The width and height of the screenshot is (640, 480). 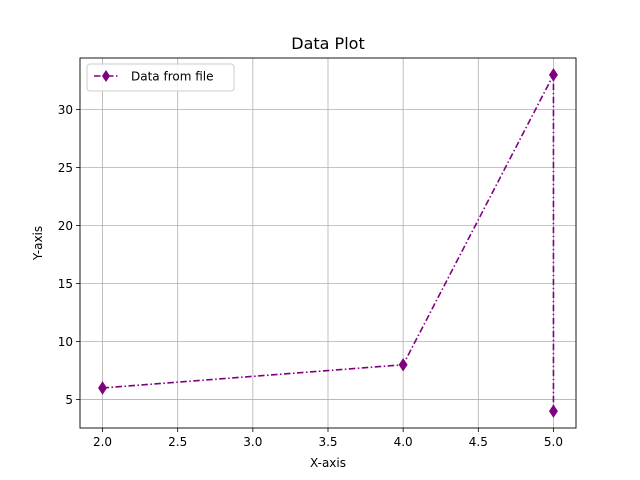 What do you see at coordinates (403, 442) in the screenshot?
I see `x-tick-label: 4.0` at bounding box center [403, 442].